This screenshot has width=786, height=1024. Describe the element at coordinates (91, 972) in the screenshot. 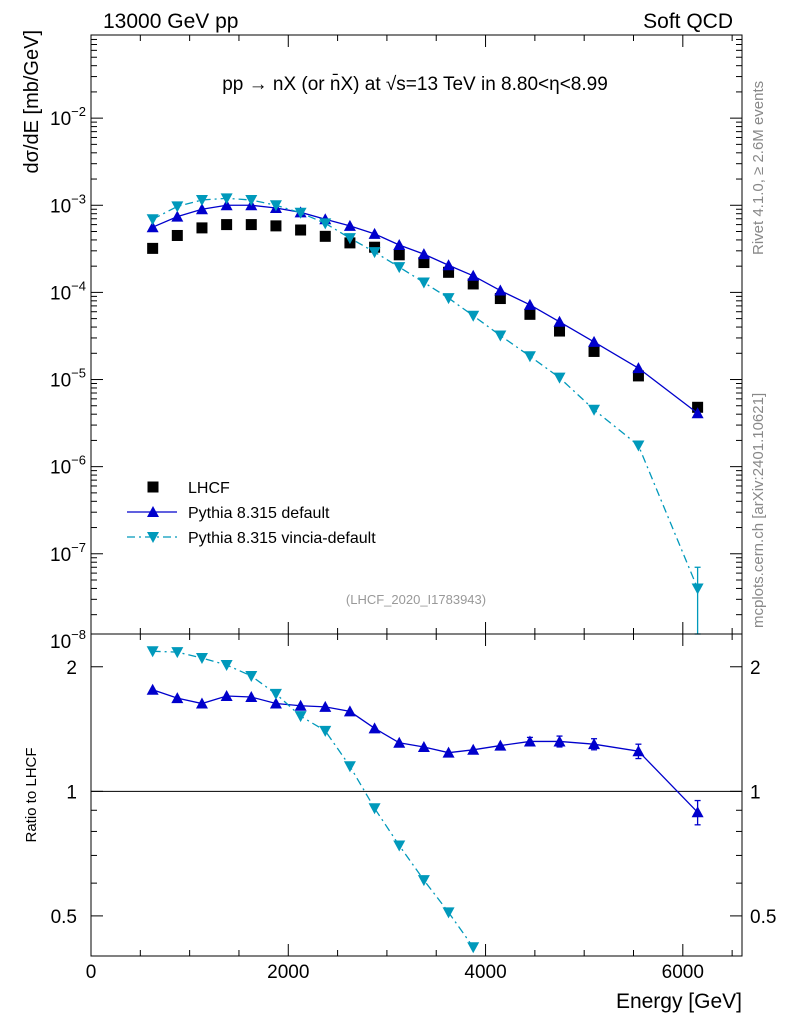

I see `x-tick-label: 0` at that location.